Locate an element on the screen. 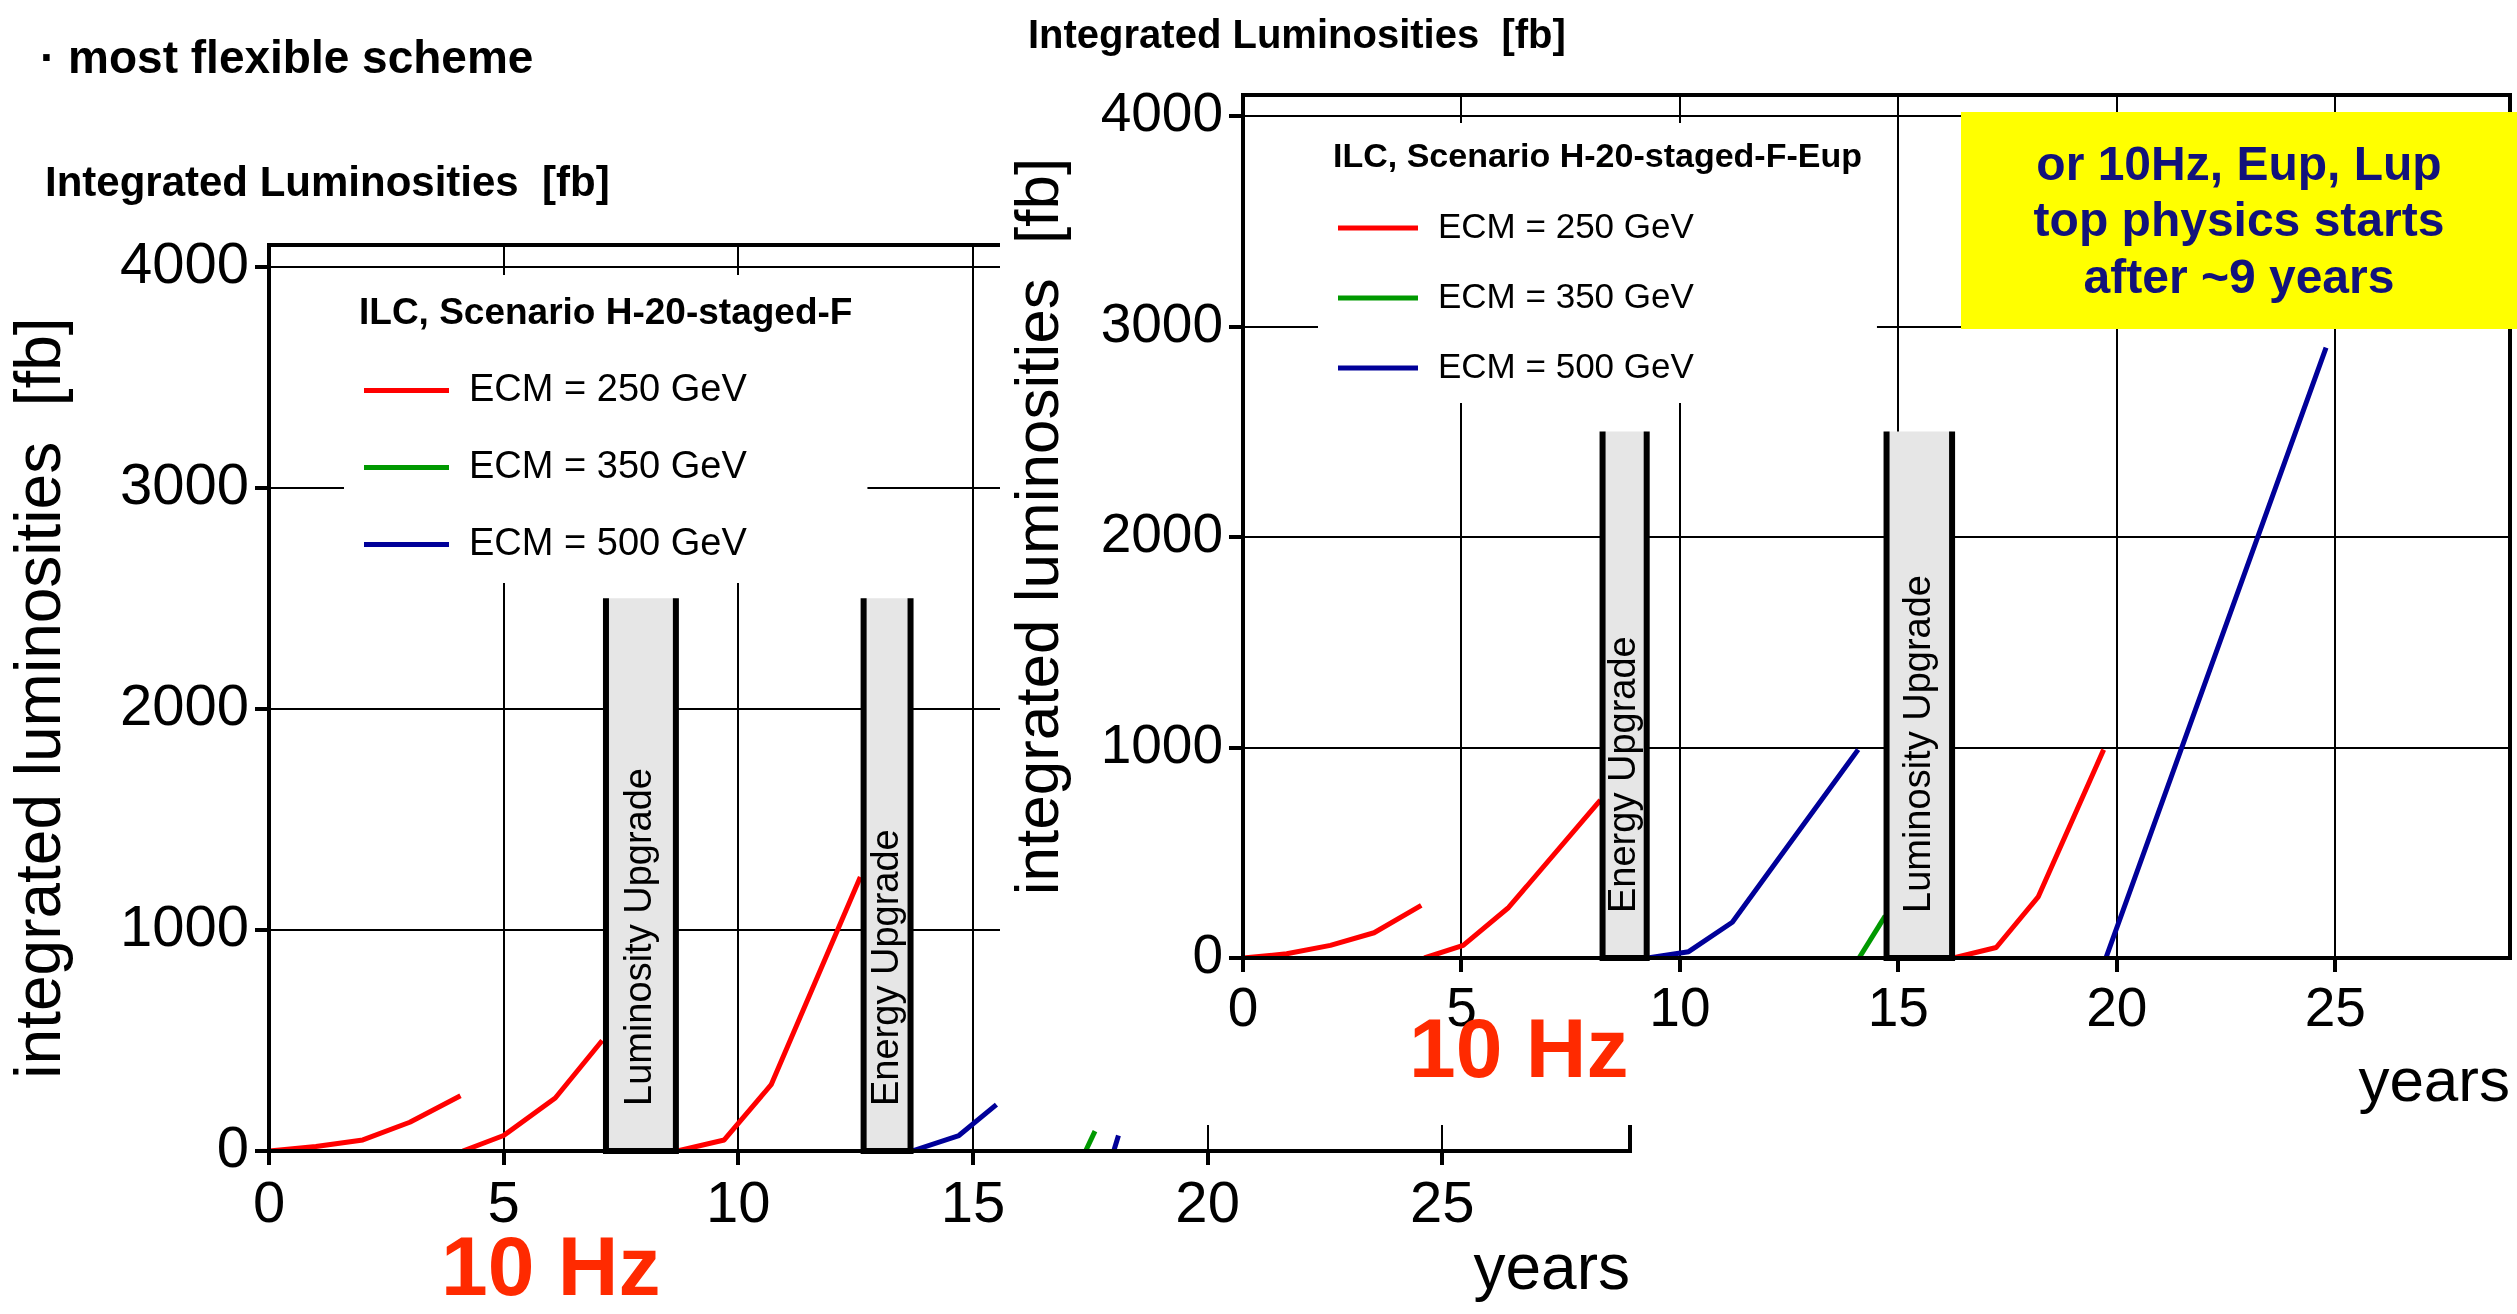  legend-title: ILC, Scenario H-20-staged-F-Eup is located at coordinates (1597, 155).